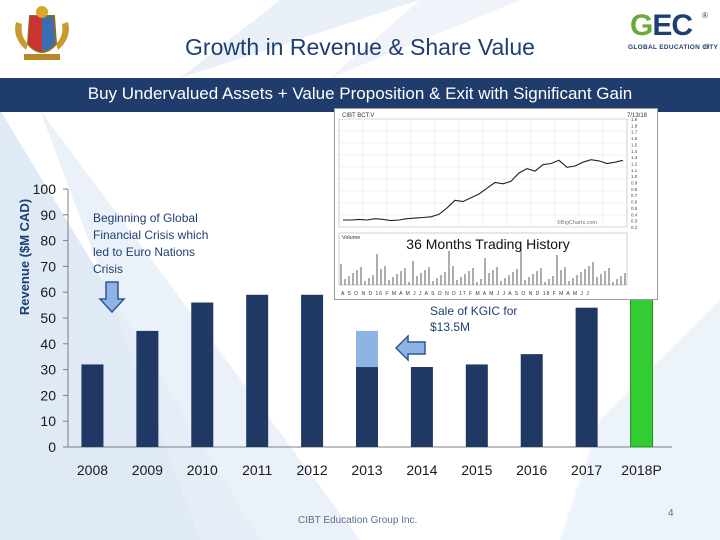 The image size is (720, 540). Describe the element at coordinates (634, 132) in the screenshot. I see `inset-price-tick: 1.7` at that location.